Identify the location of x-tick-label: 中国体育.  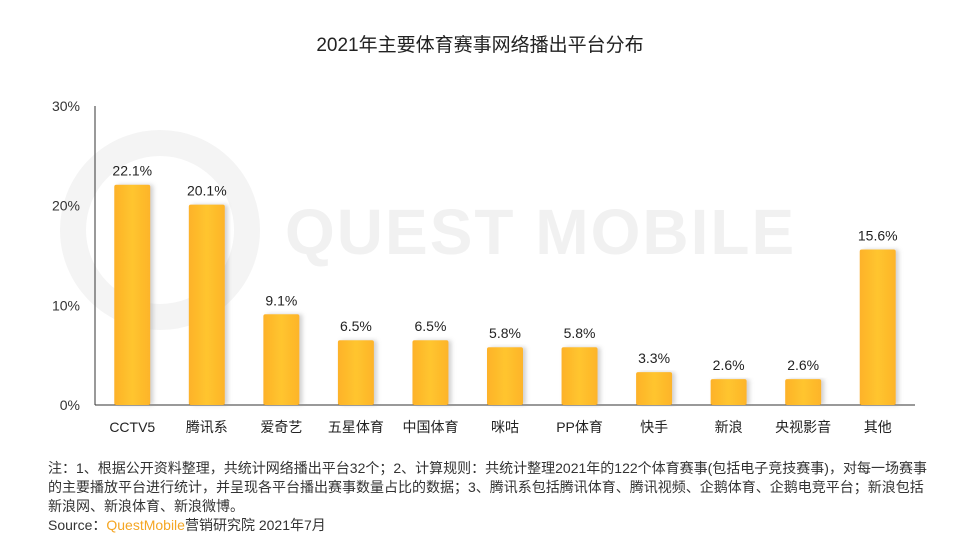
(430, 427).